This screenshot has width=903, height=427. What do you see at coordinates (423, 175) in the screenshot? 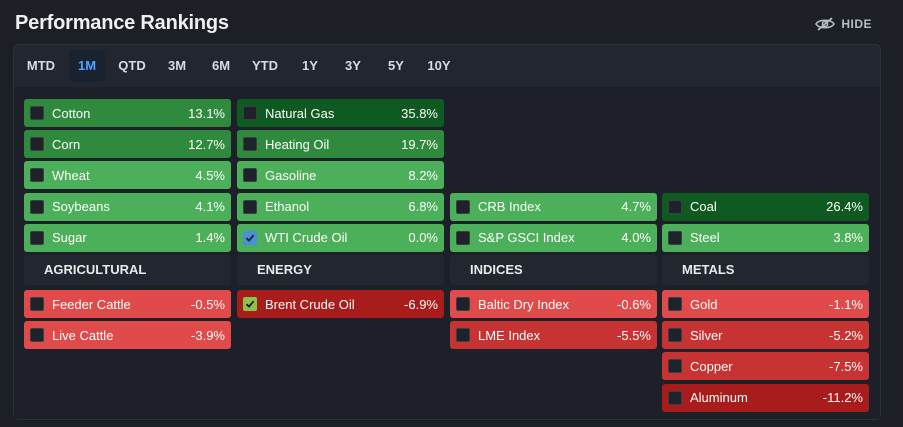
I see `tile-percent: 8.2%` at bounding box center [423, 175].